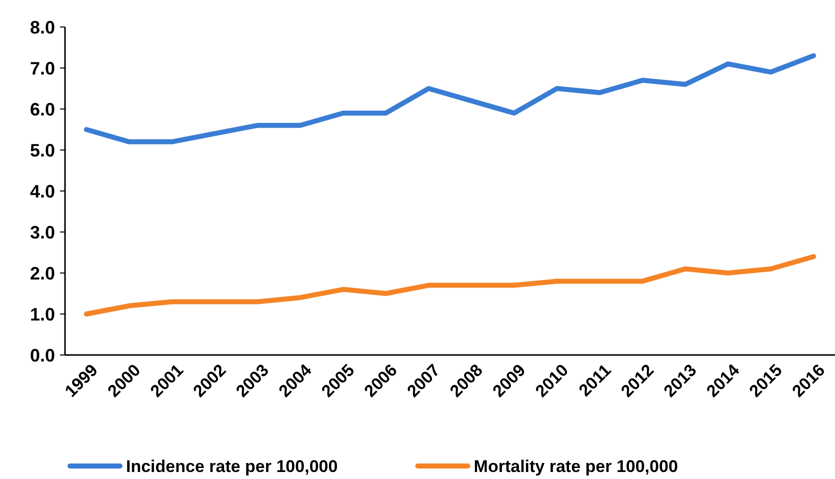 The width and height of the screenshot is (835, 479). What do you see at coordinates (42, 27) in the screenshot?
I see `y-tick-label: 8.0` at bounding box center [42, 27].